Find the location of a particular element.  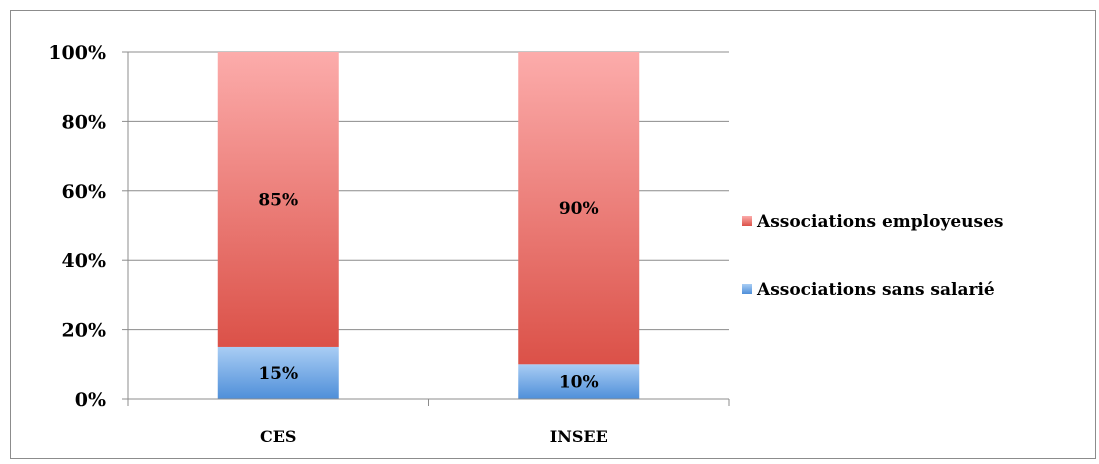

data-label: 90% is located at coordinates (579, 209).